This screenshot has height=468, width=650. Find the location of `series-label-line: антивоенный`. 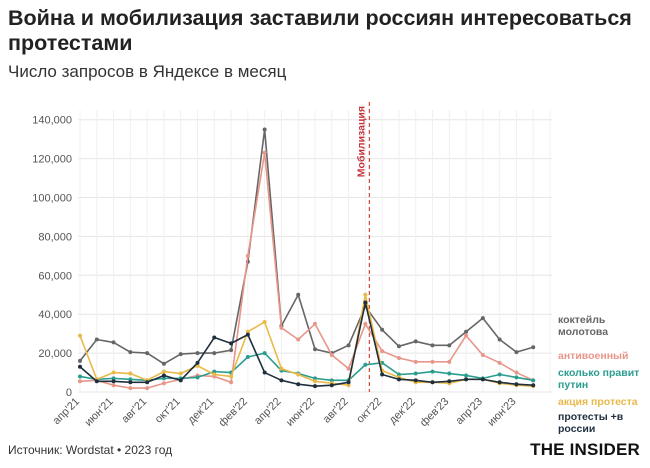

series-label-line: антивоенный is located at coordinates (593, 356).